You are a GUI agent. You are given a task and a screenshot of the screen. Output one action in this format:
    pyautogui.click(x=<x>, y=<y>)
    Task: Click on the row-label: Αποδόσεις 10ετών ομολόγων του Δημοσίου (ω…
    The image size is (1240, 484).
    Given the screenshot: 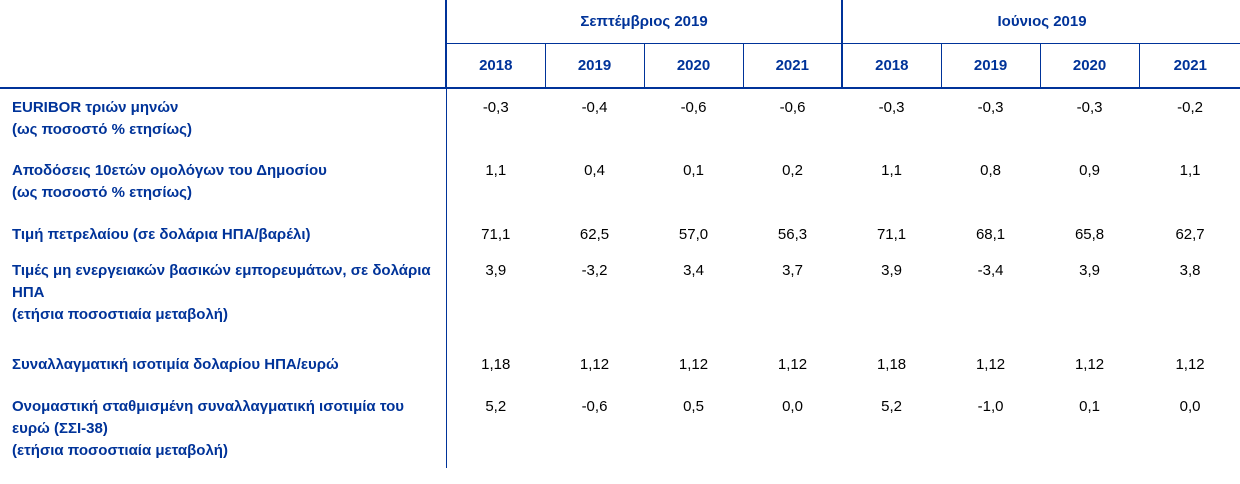 What is the action you would take?
    pyautogui.click(x=223, y=184)
    